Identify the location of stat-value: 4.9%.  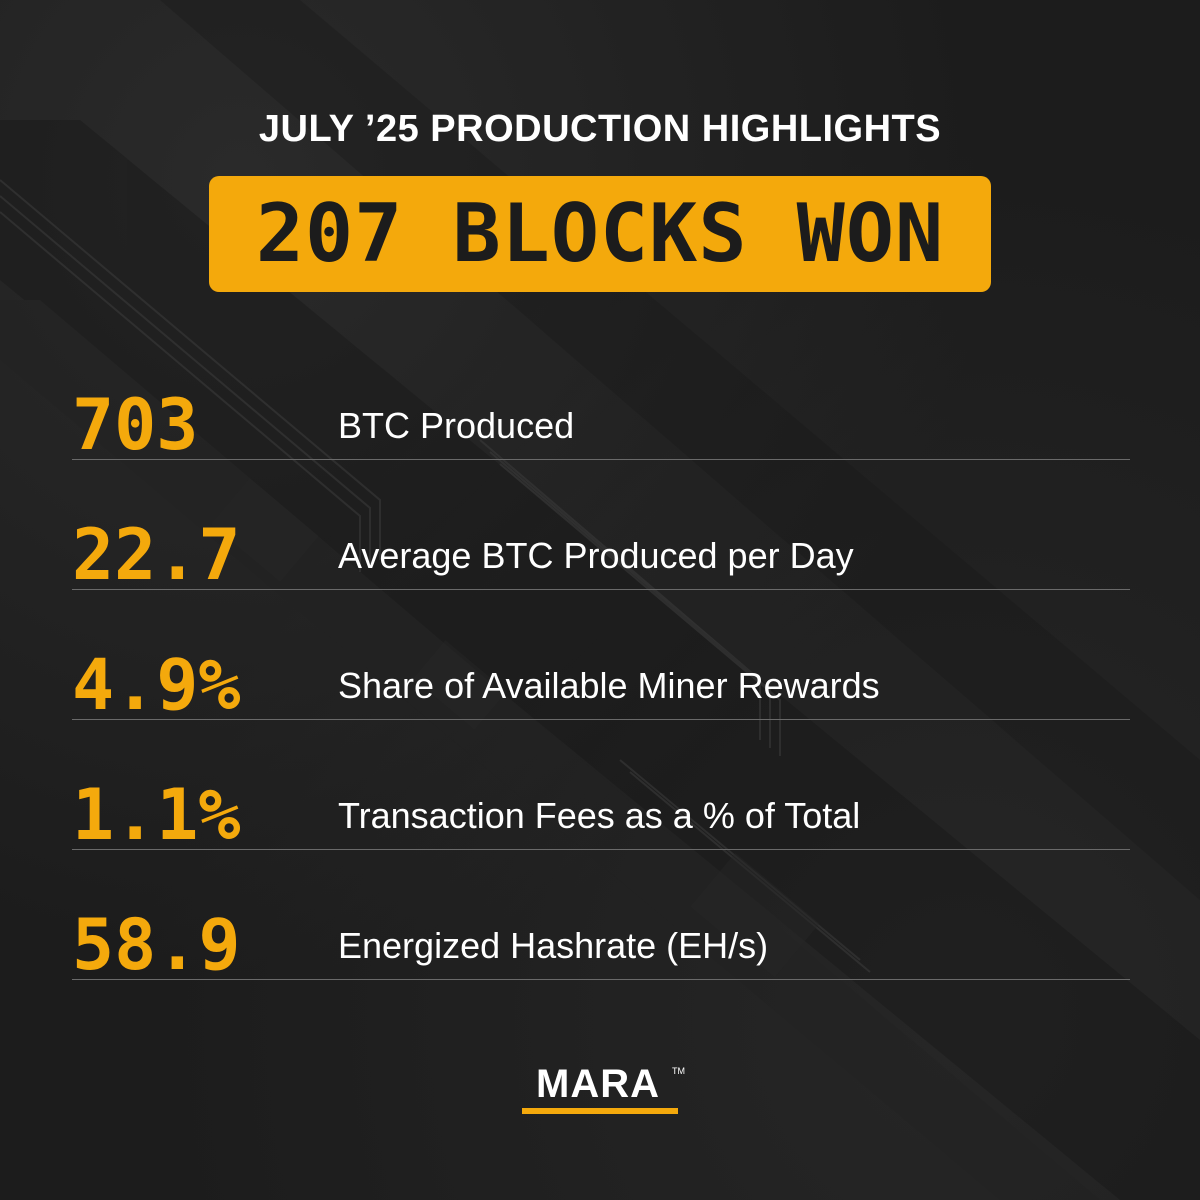
(156, 685).